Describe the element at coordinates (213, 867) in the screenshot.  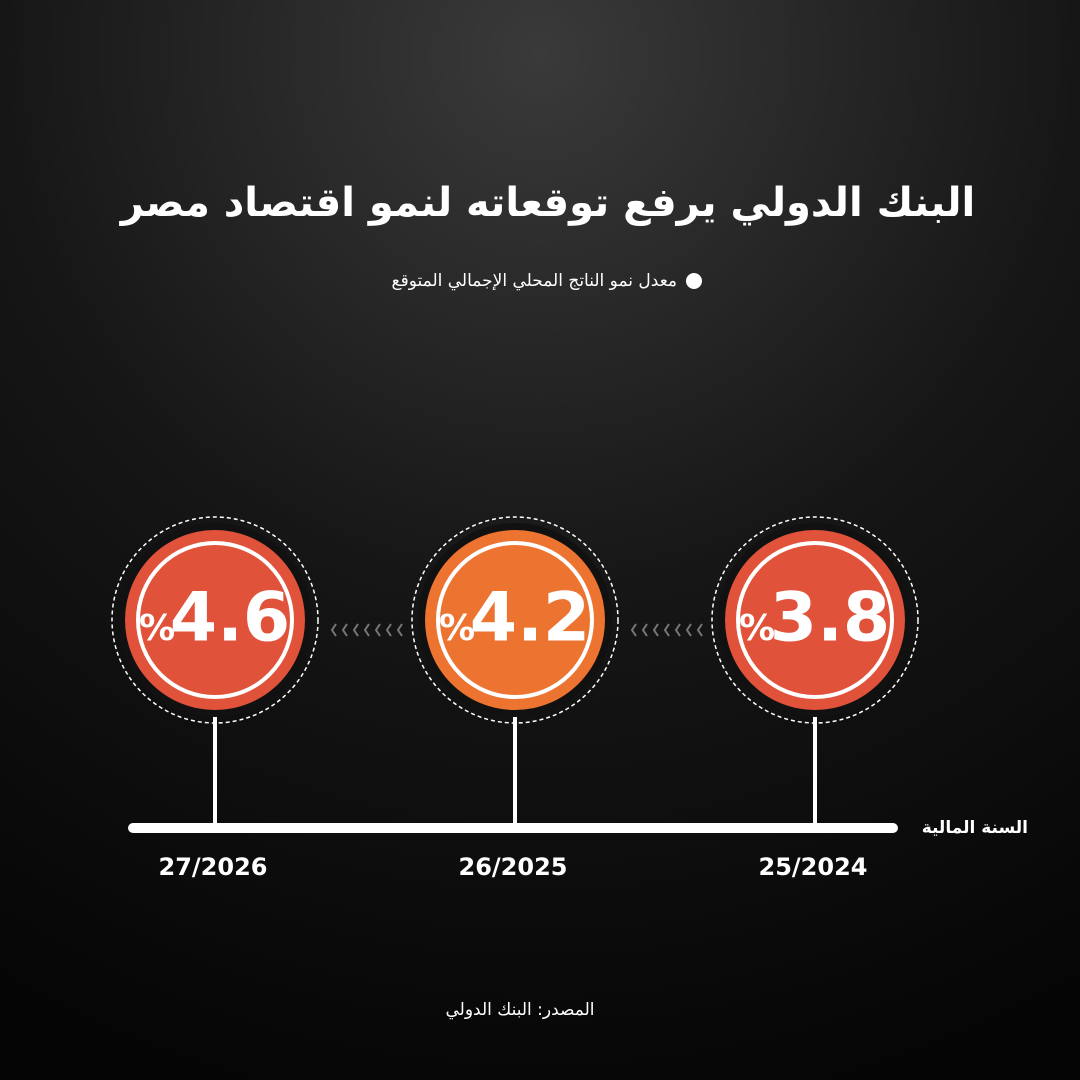
I see `x-tick-label: 27/2026` at that location.